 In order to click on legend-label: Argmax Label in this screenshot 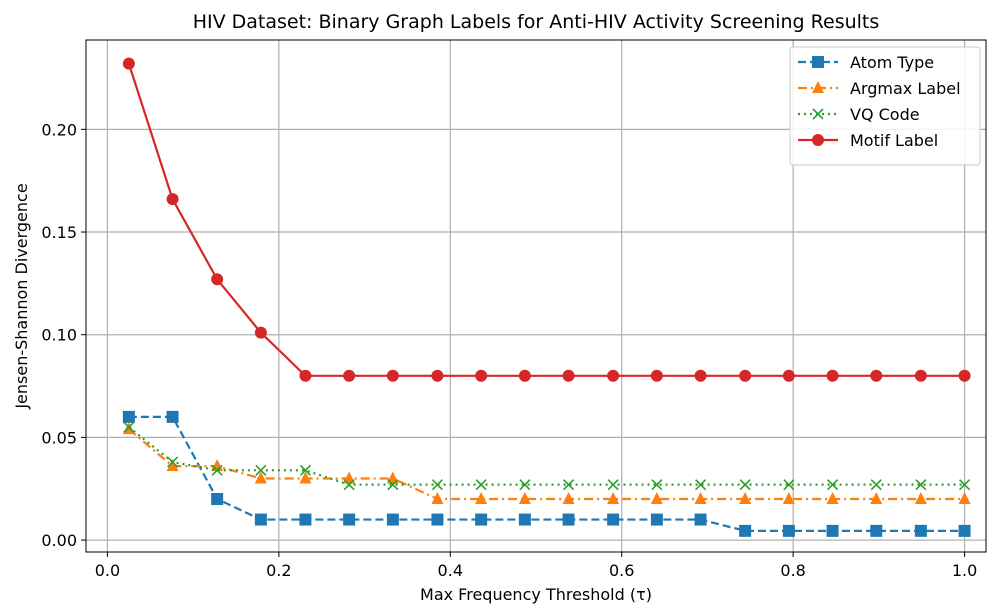, I will do `click(905, 88)`.